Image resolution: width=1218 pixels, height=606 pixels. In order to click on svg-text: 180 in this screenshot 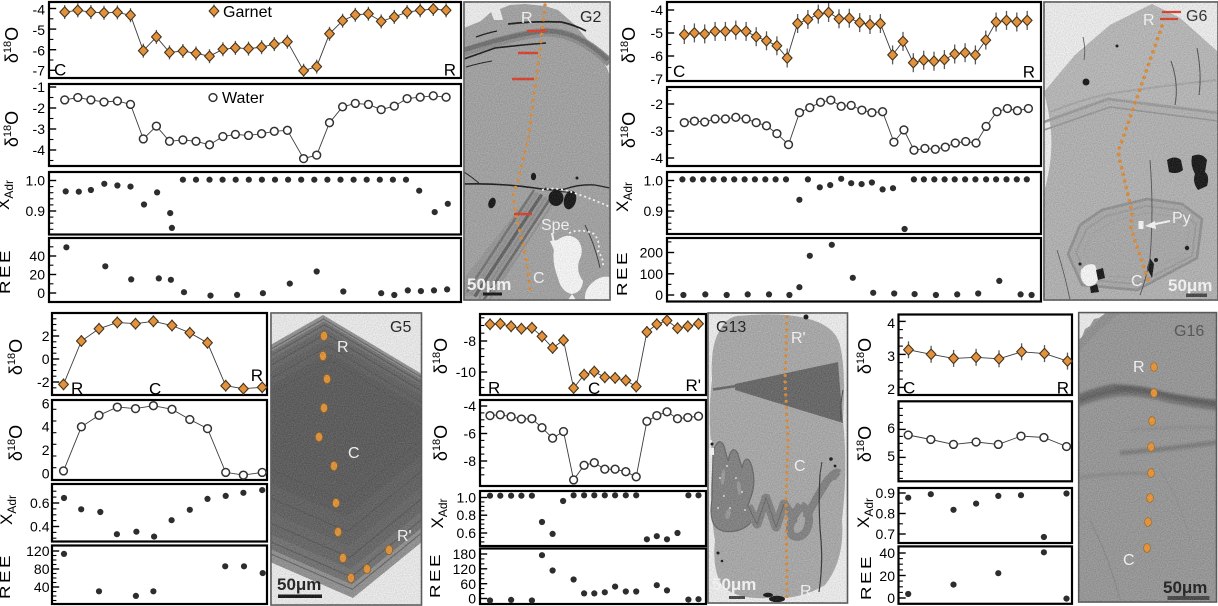, I will do `click(465, 554)`.